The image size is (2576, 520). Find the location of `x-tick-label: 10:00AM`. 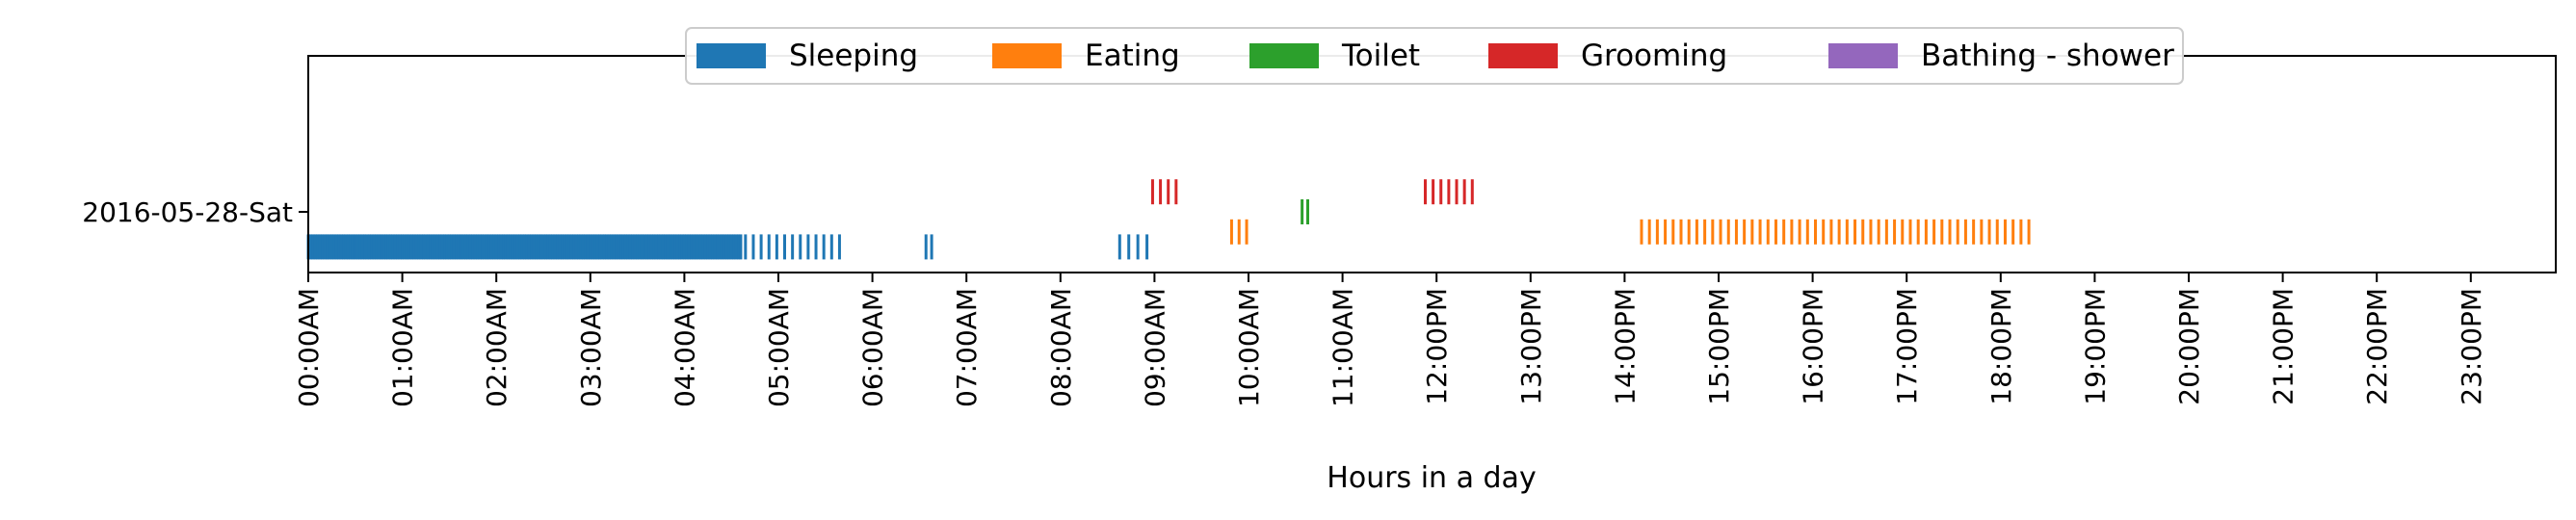

x-tick-label: 10:00AM is located at coordinates (1249, 347).